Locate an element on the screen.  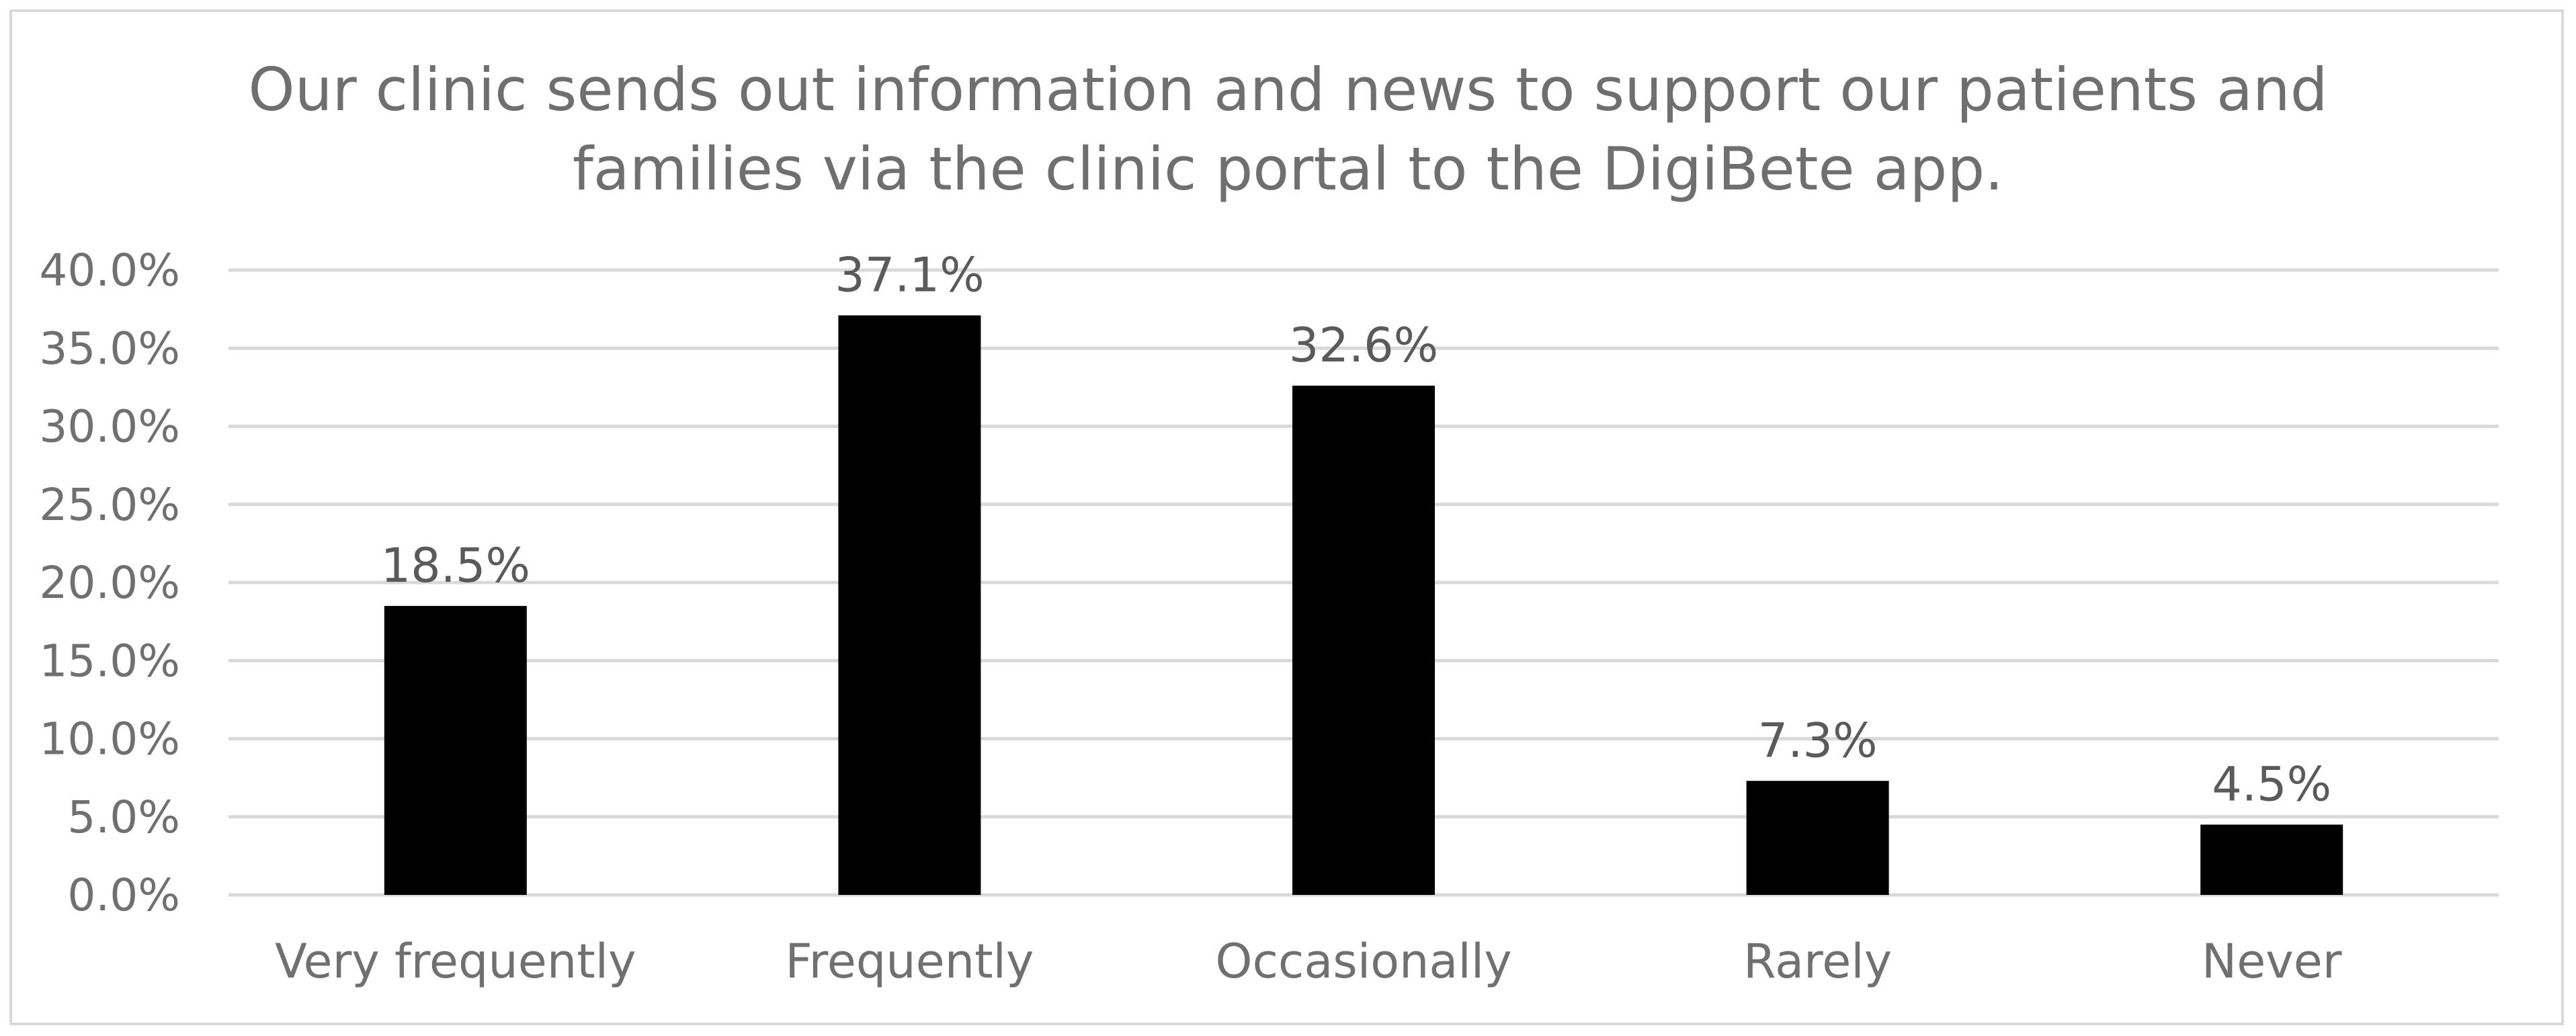
data-label: 37.1% is located at coordinates (909, 274).